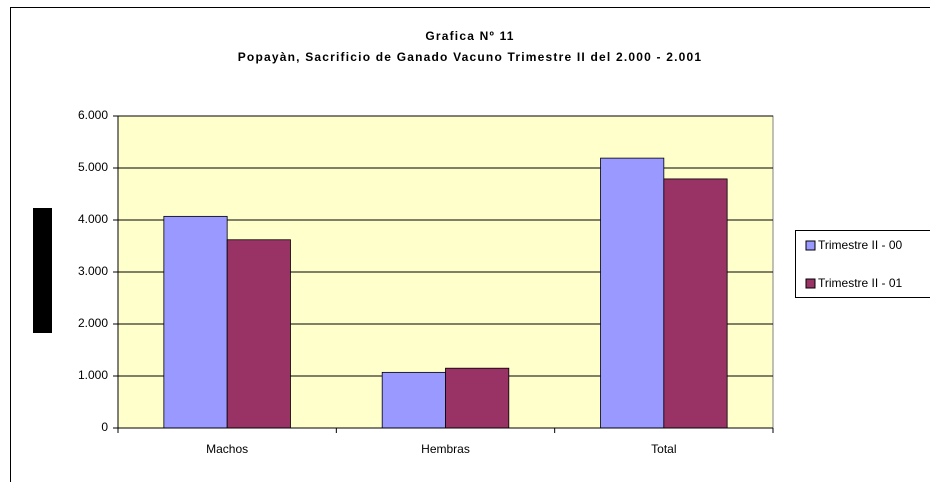 The width and height of the screenshot is (930, 482). I want to click on y-tick-label: 5.000, so click(93, 167).